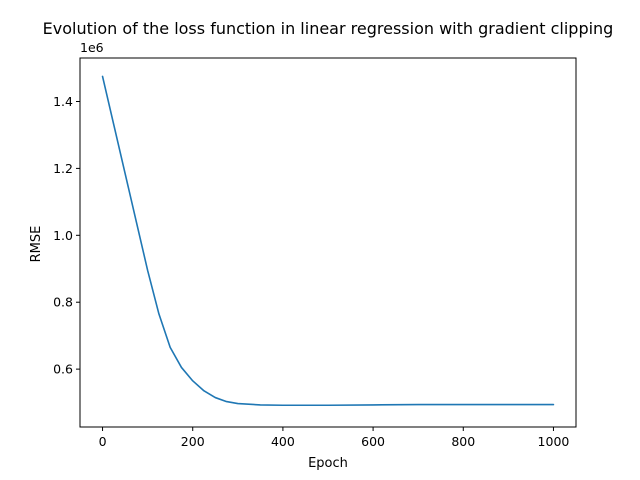 Image resolution: width=640 pixels, height=480 pixels. Describe the element at coordinates (463, 441) in the screenshot. I see `x-tick-label: 800` at that location.